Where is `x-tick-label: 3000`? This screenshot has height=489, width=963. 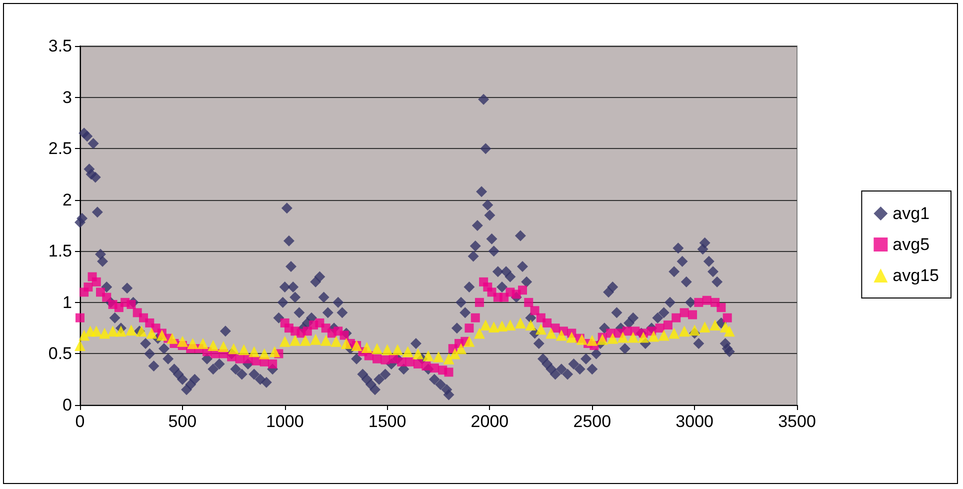 x-tick-label: 3000 is located at coordinates (695, 421).